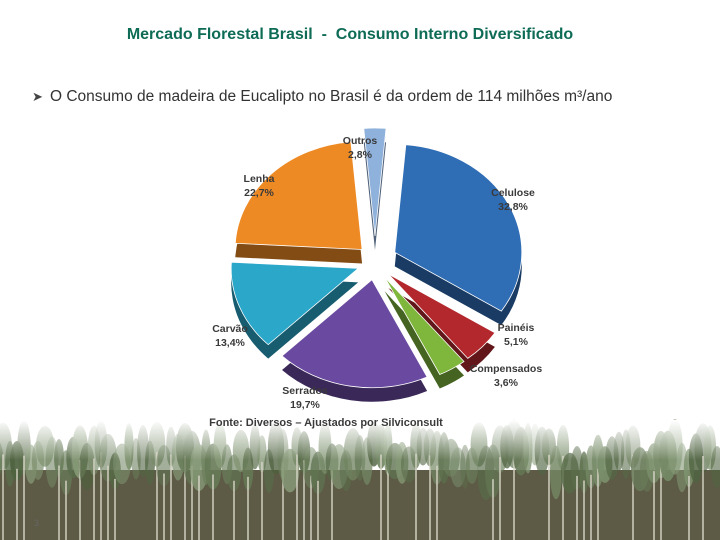 The width and height of the screenshot is (720, 540). What do you see at coordinates (458, 228) in the screenshot?
I see `slice-celulose` at bounding box center [458, 228].